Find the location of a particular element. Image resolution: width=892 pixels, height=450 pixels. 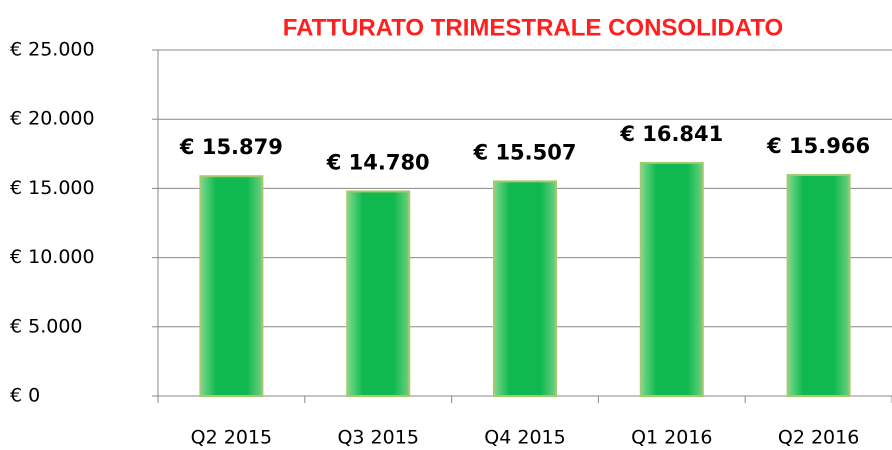

x-tick-label: Q1 2016 is located at coordinates (671, 438).